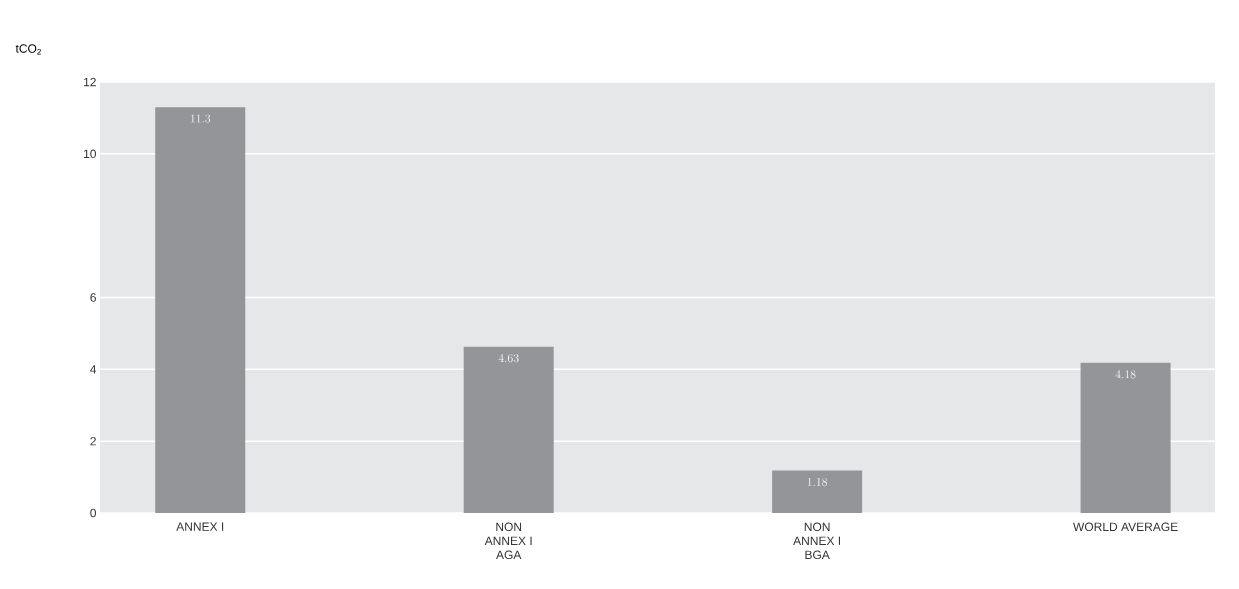 This screenshot has height=589, width=1239. Describe the element at coordinates (817, 482) in the screenshot. I see `data-label: 1 . 18` at that location.